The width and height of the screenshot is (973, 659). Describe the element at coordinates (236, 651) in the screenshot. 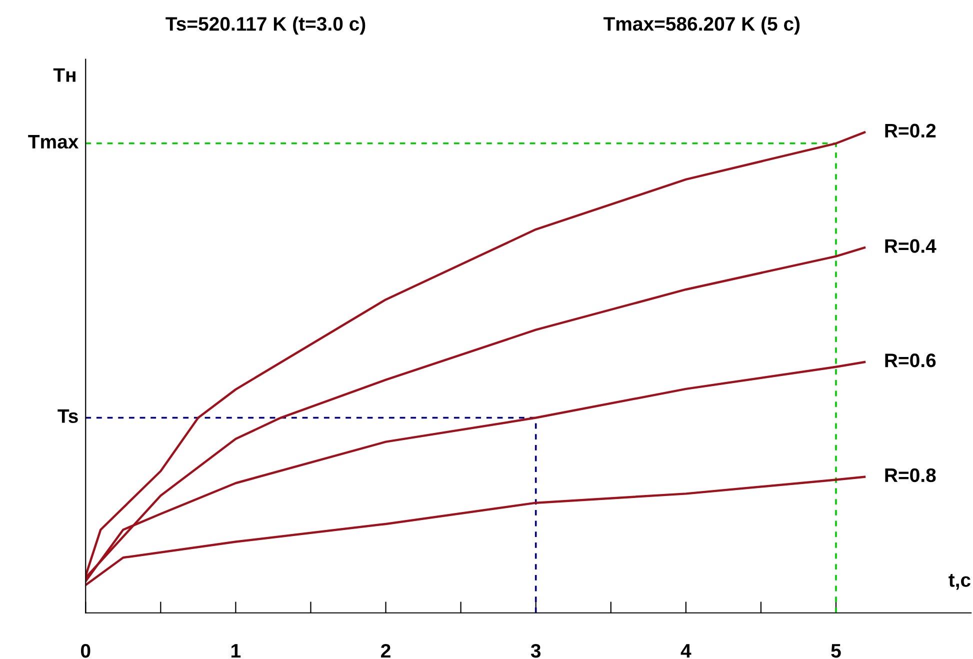

I see `x-tick-label: 1` at that location.